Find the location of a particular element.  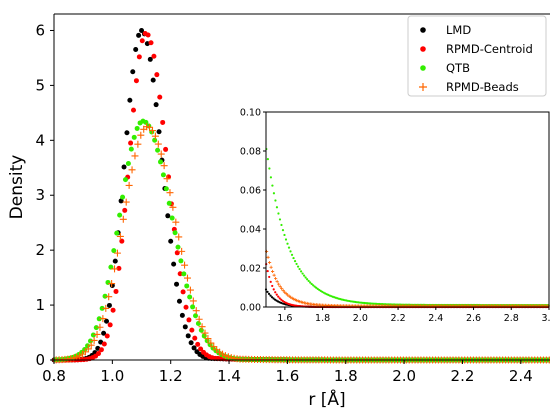

inset-y-tick-label: 0.04 is located at coordinates (250, 230).